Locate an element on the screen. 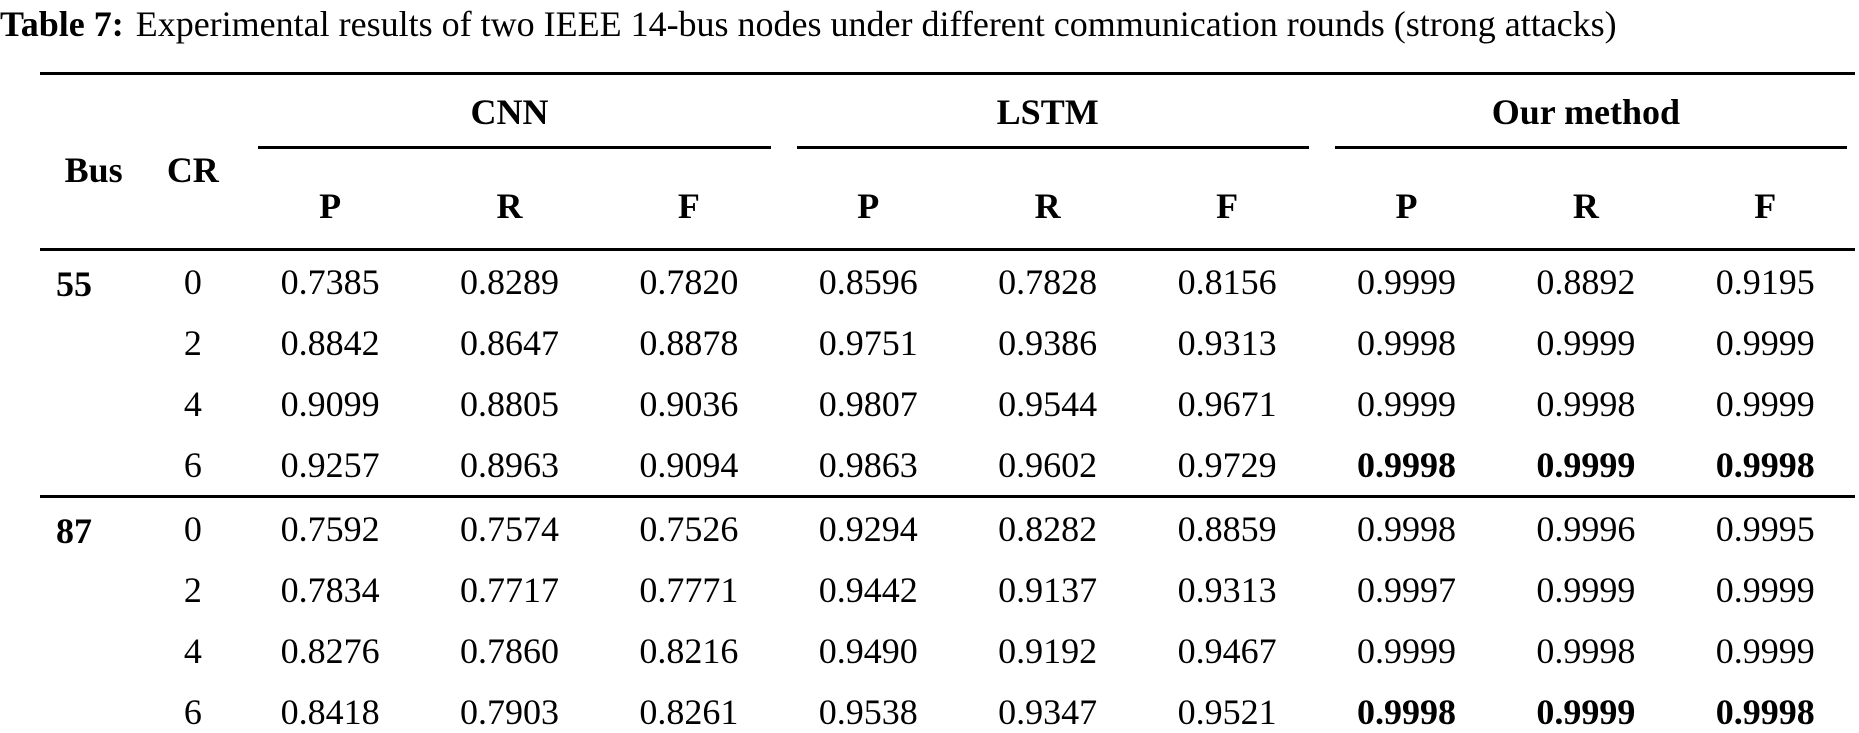 This screenshot has width=1859, height=733. header-cr: CR is located at coordinates (193, 162).